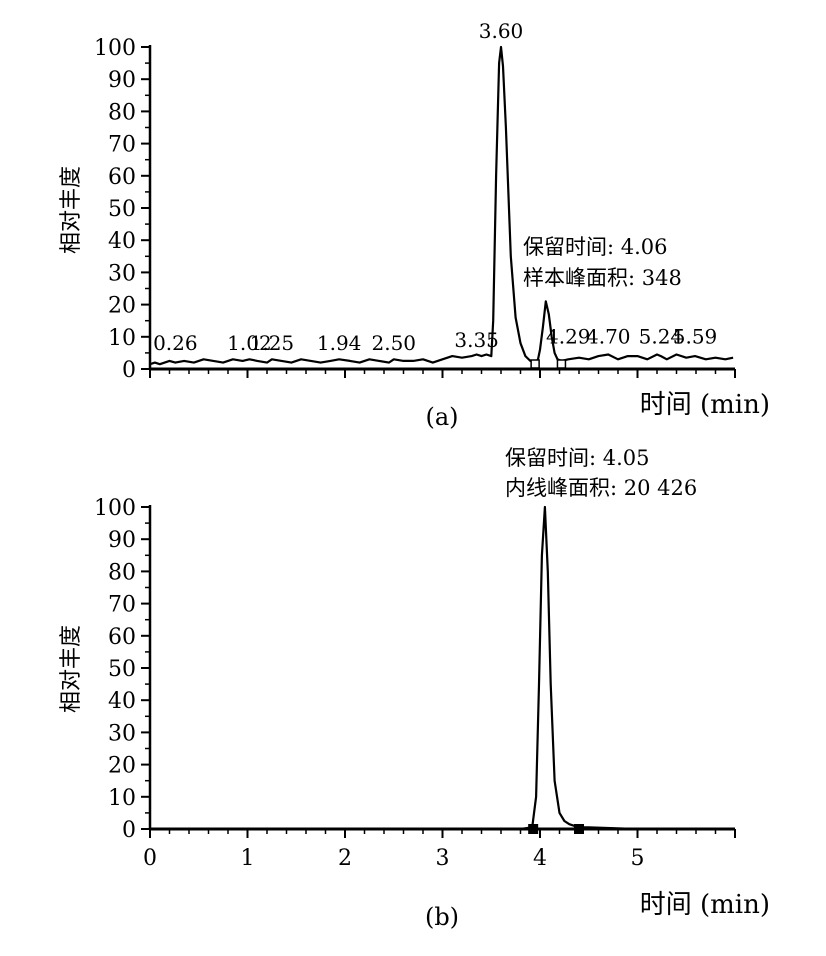 This screenshot has height=956, width=826. I want to click on peak-label: 3.35, so click(476, 340).